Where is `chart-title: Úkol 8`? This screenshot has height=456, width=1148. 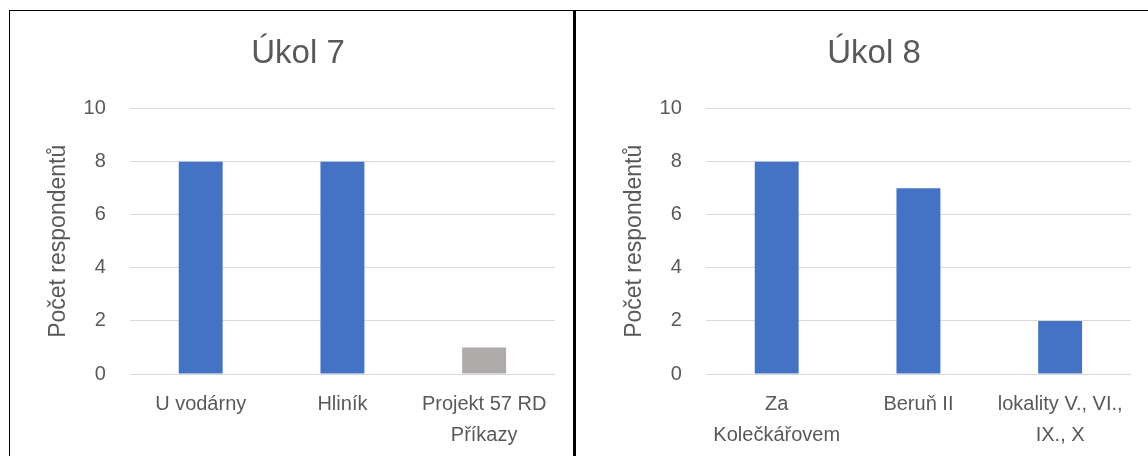
chart-title: Úkol 8 is located at coordinates (874, 51).